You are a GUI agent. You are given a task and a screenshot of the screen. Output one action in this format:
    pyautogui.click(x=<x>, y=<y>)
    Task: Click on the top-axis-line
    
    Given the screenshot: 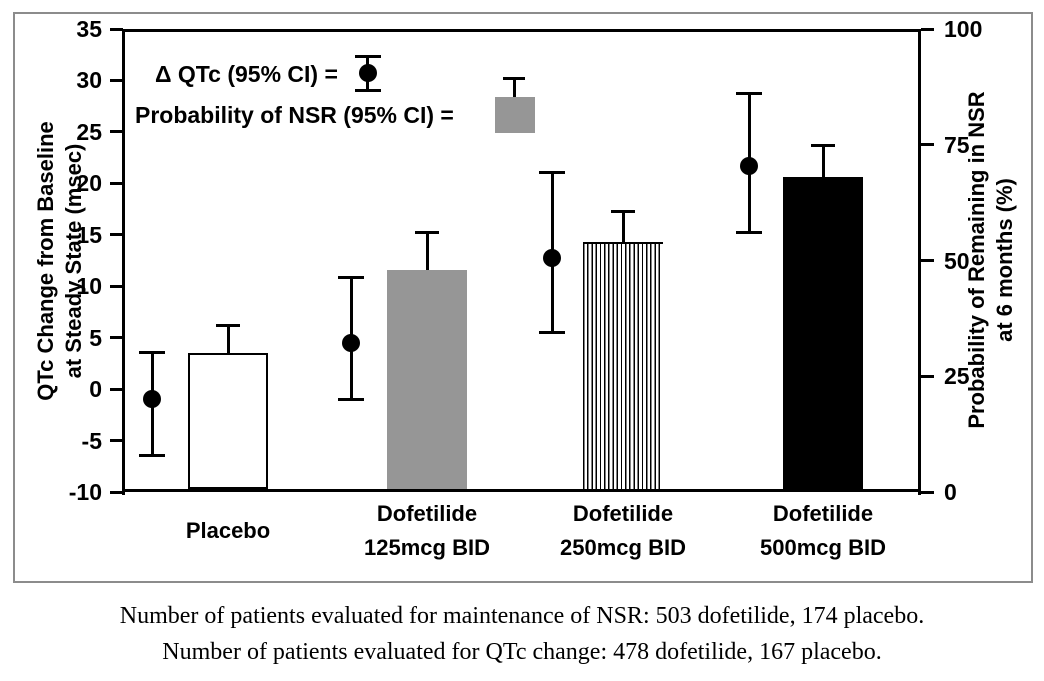 What is the action you would take?
    pyautogui.click(x=521, y=30)
    